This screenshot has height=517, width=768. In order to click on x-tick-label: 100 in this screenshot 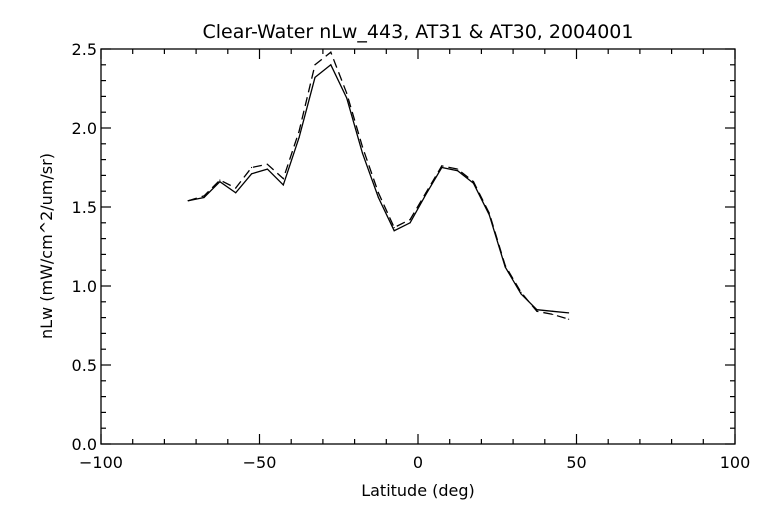, I will do `click(735, 462)`.